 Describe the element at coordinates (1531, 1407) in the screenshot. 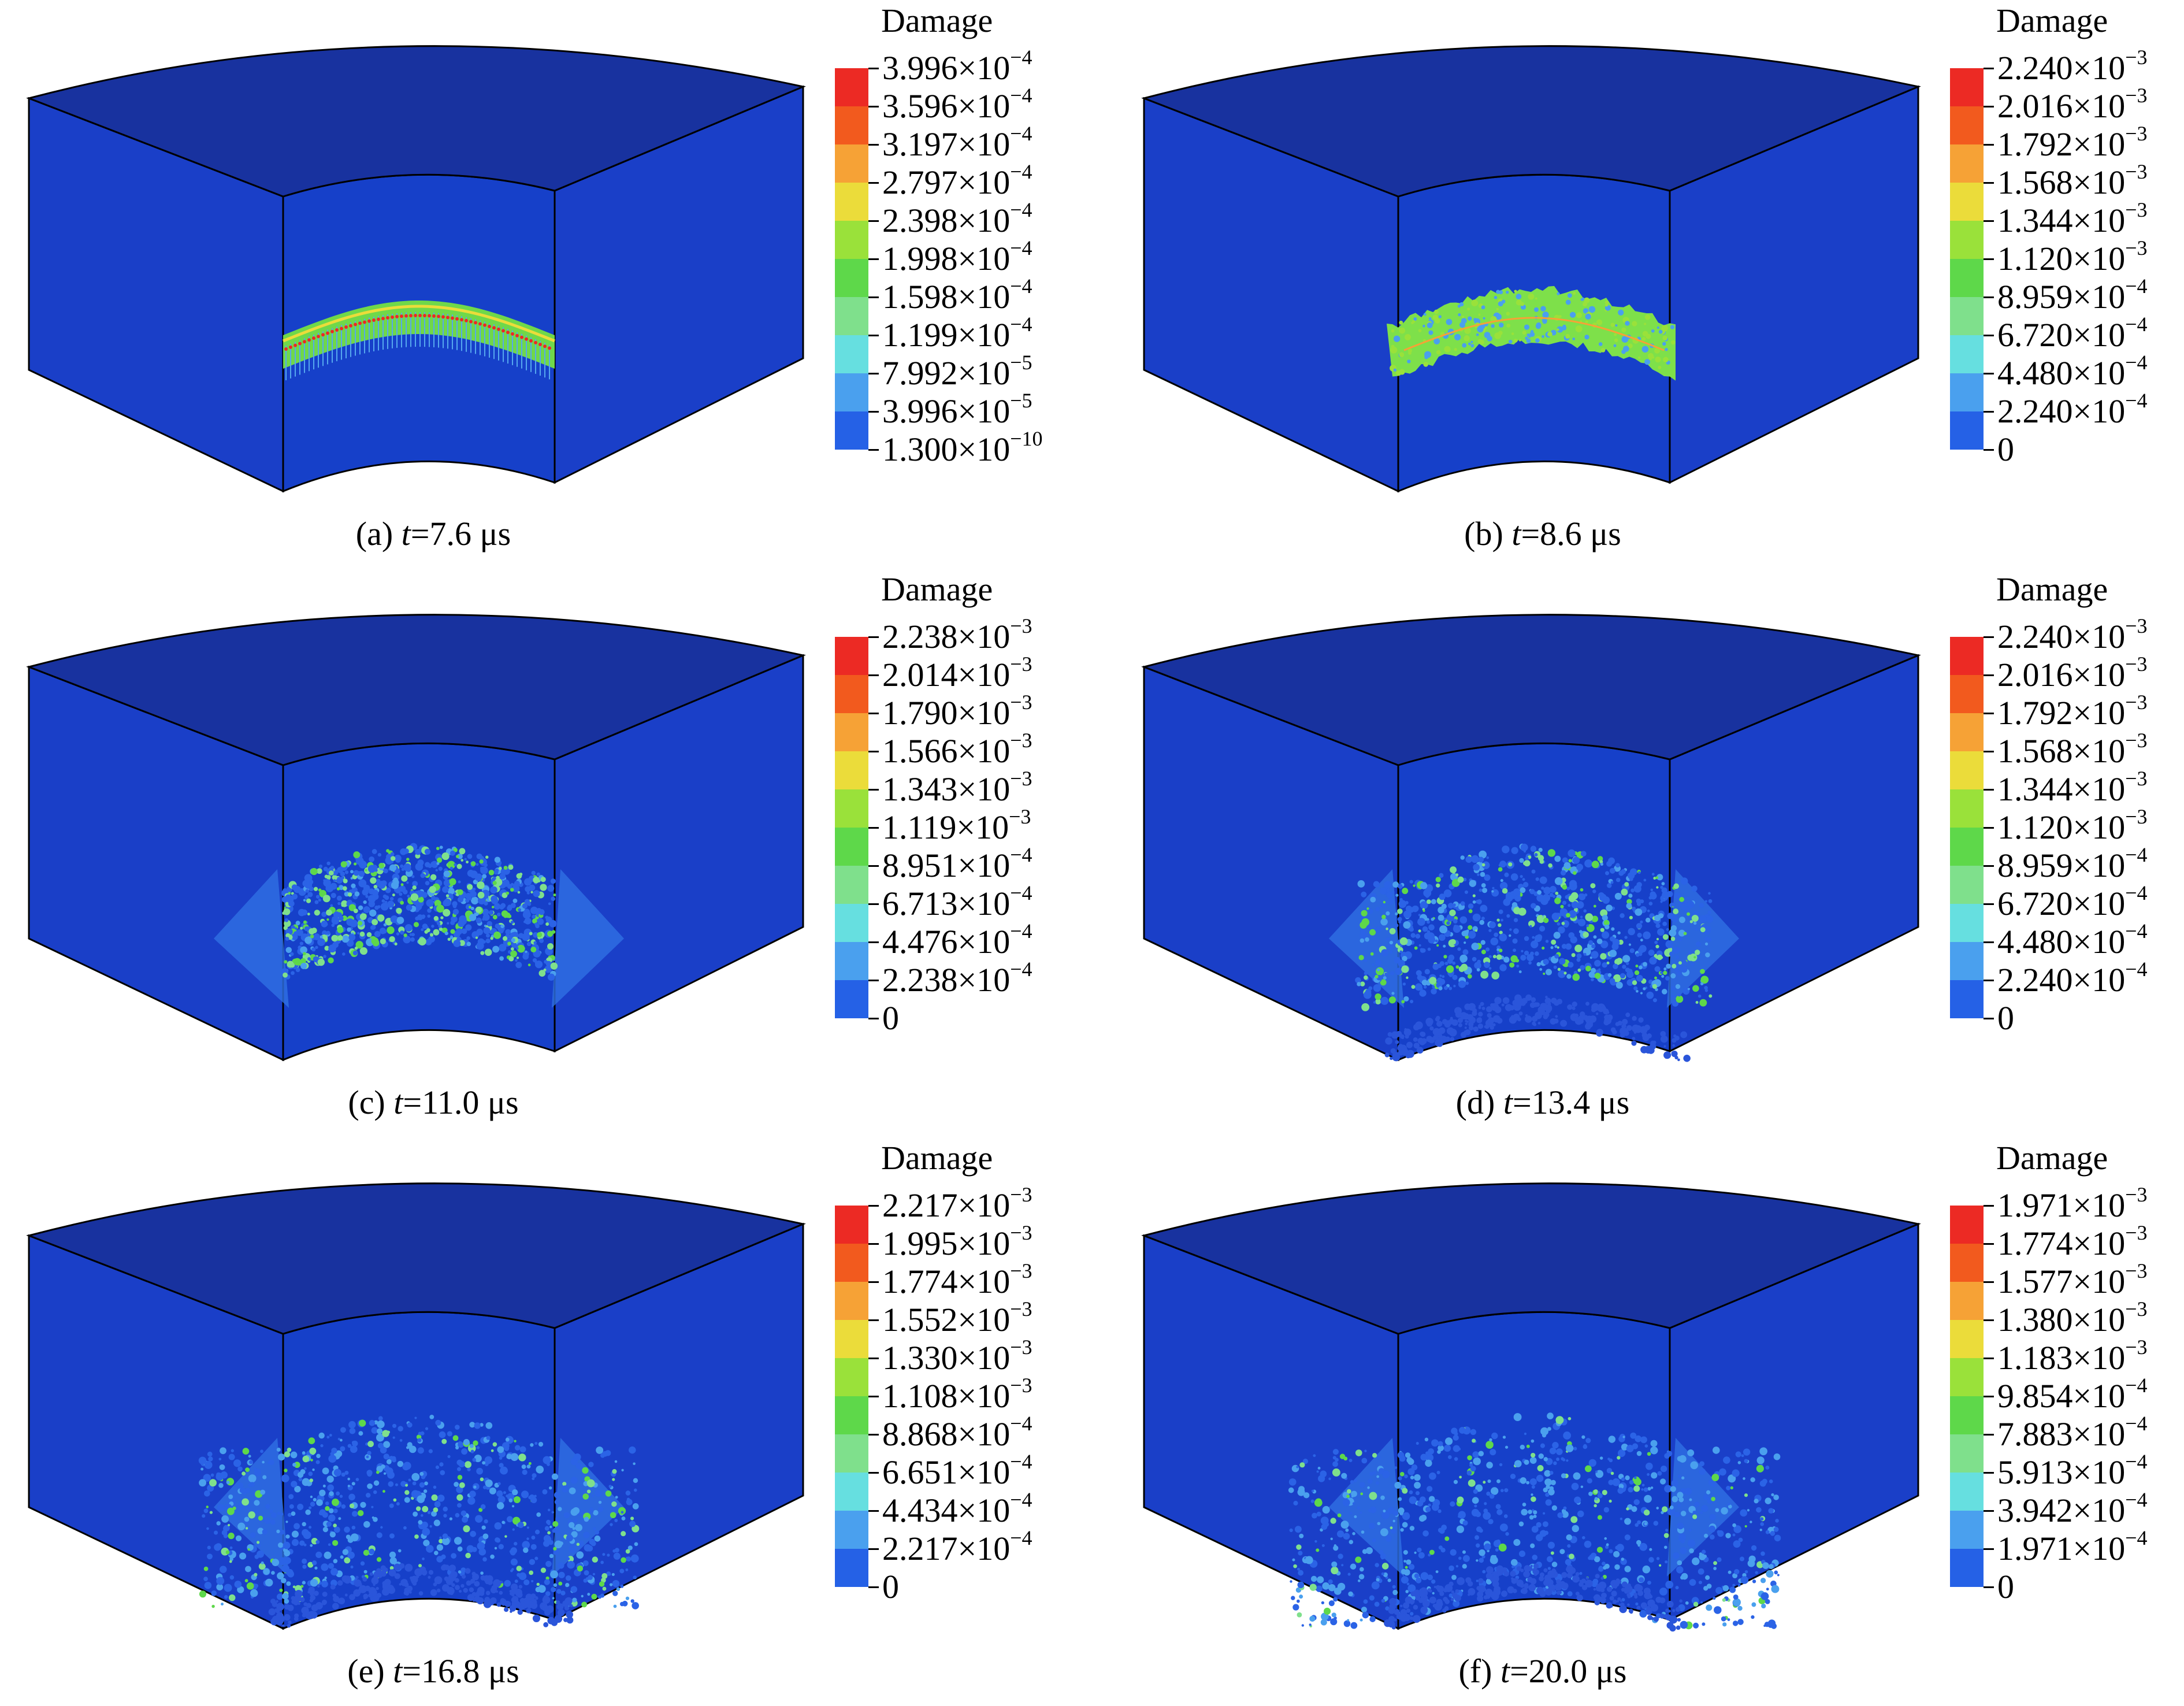

I see `model-view-f` at that location.